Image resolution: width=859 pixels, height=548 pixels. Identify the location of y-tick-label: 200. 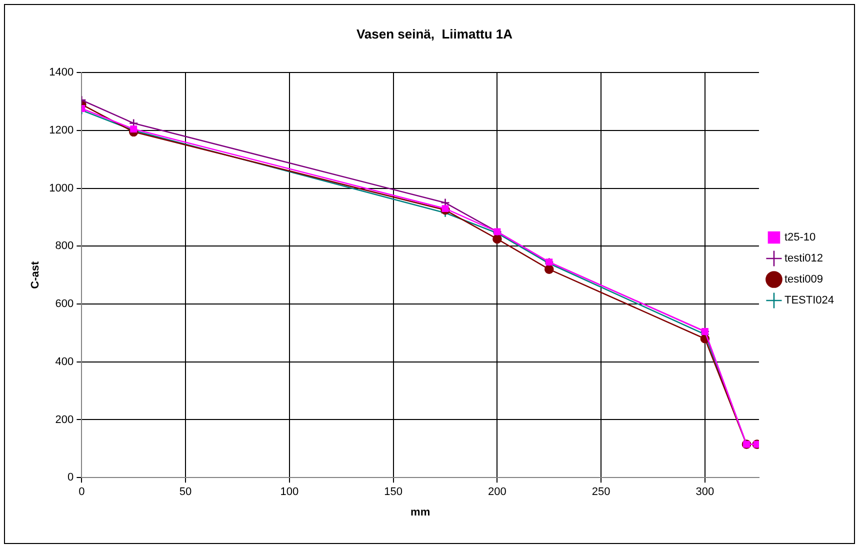
(64, 420).